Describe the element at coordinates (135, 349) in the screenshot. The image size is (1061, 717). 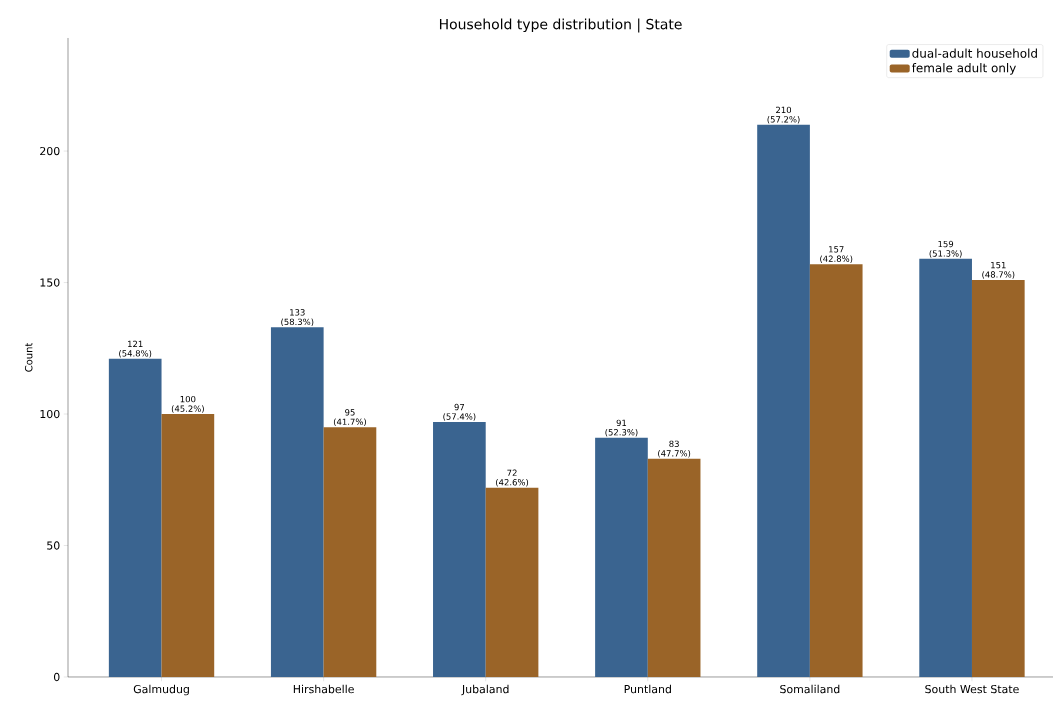
I see `data-label: 121 (54.8%)` at that location.